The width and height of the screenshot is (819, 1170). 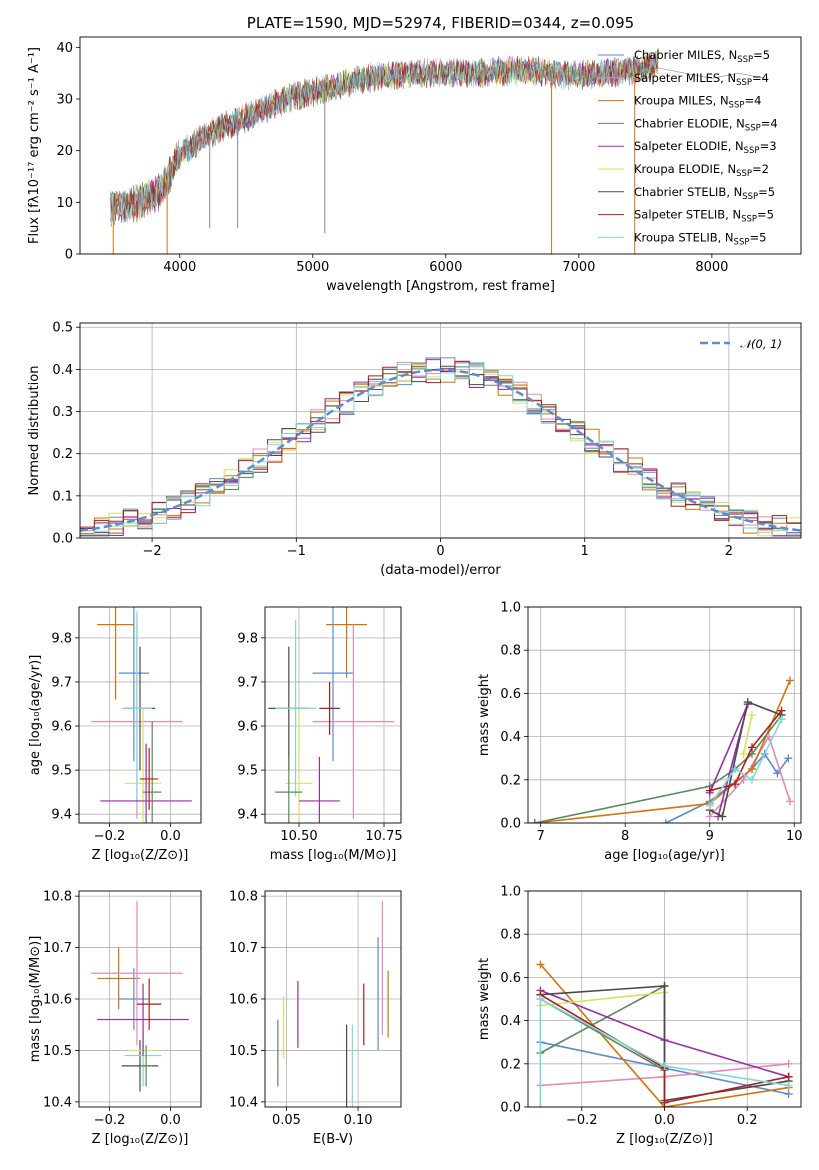 I want to click on x-tick-label: 2, so click(x=729, y=551).